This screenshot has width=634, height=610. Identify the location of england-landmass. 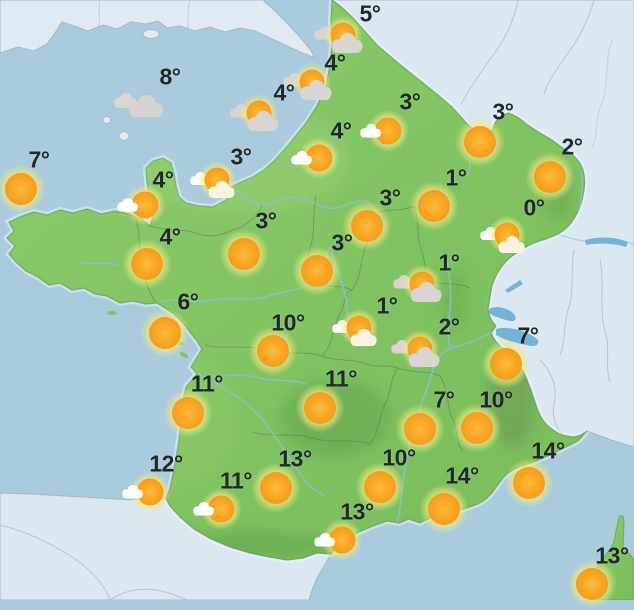
(158, 29).